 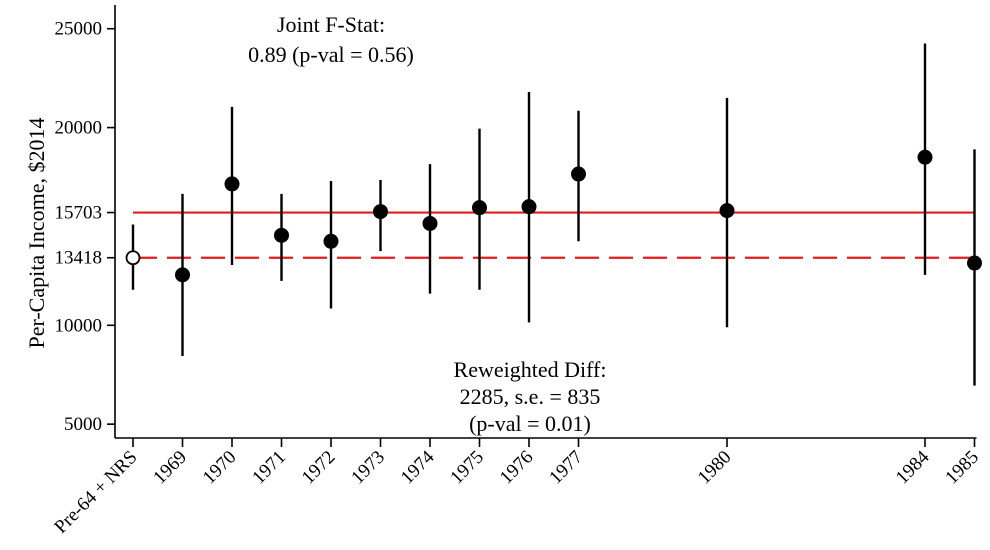 What do you see at coordinates (517, 468) in the screenshot?
I see `x-tick-label: 1976` at bounding box center [517, 468].